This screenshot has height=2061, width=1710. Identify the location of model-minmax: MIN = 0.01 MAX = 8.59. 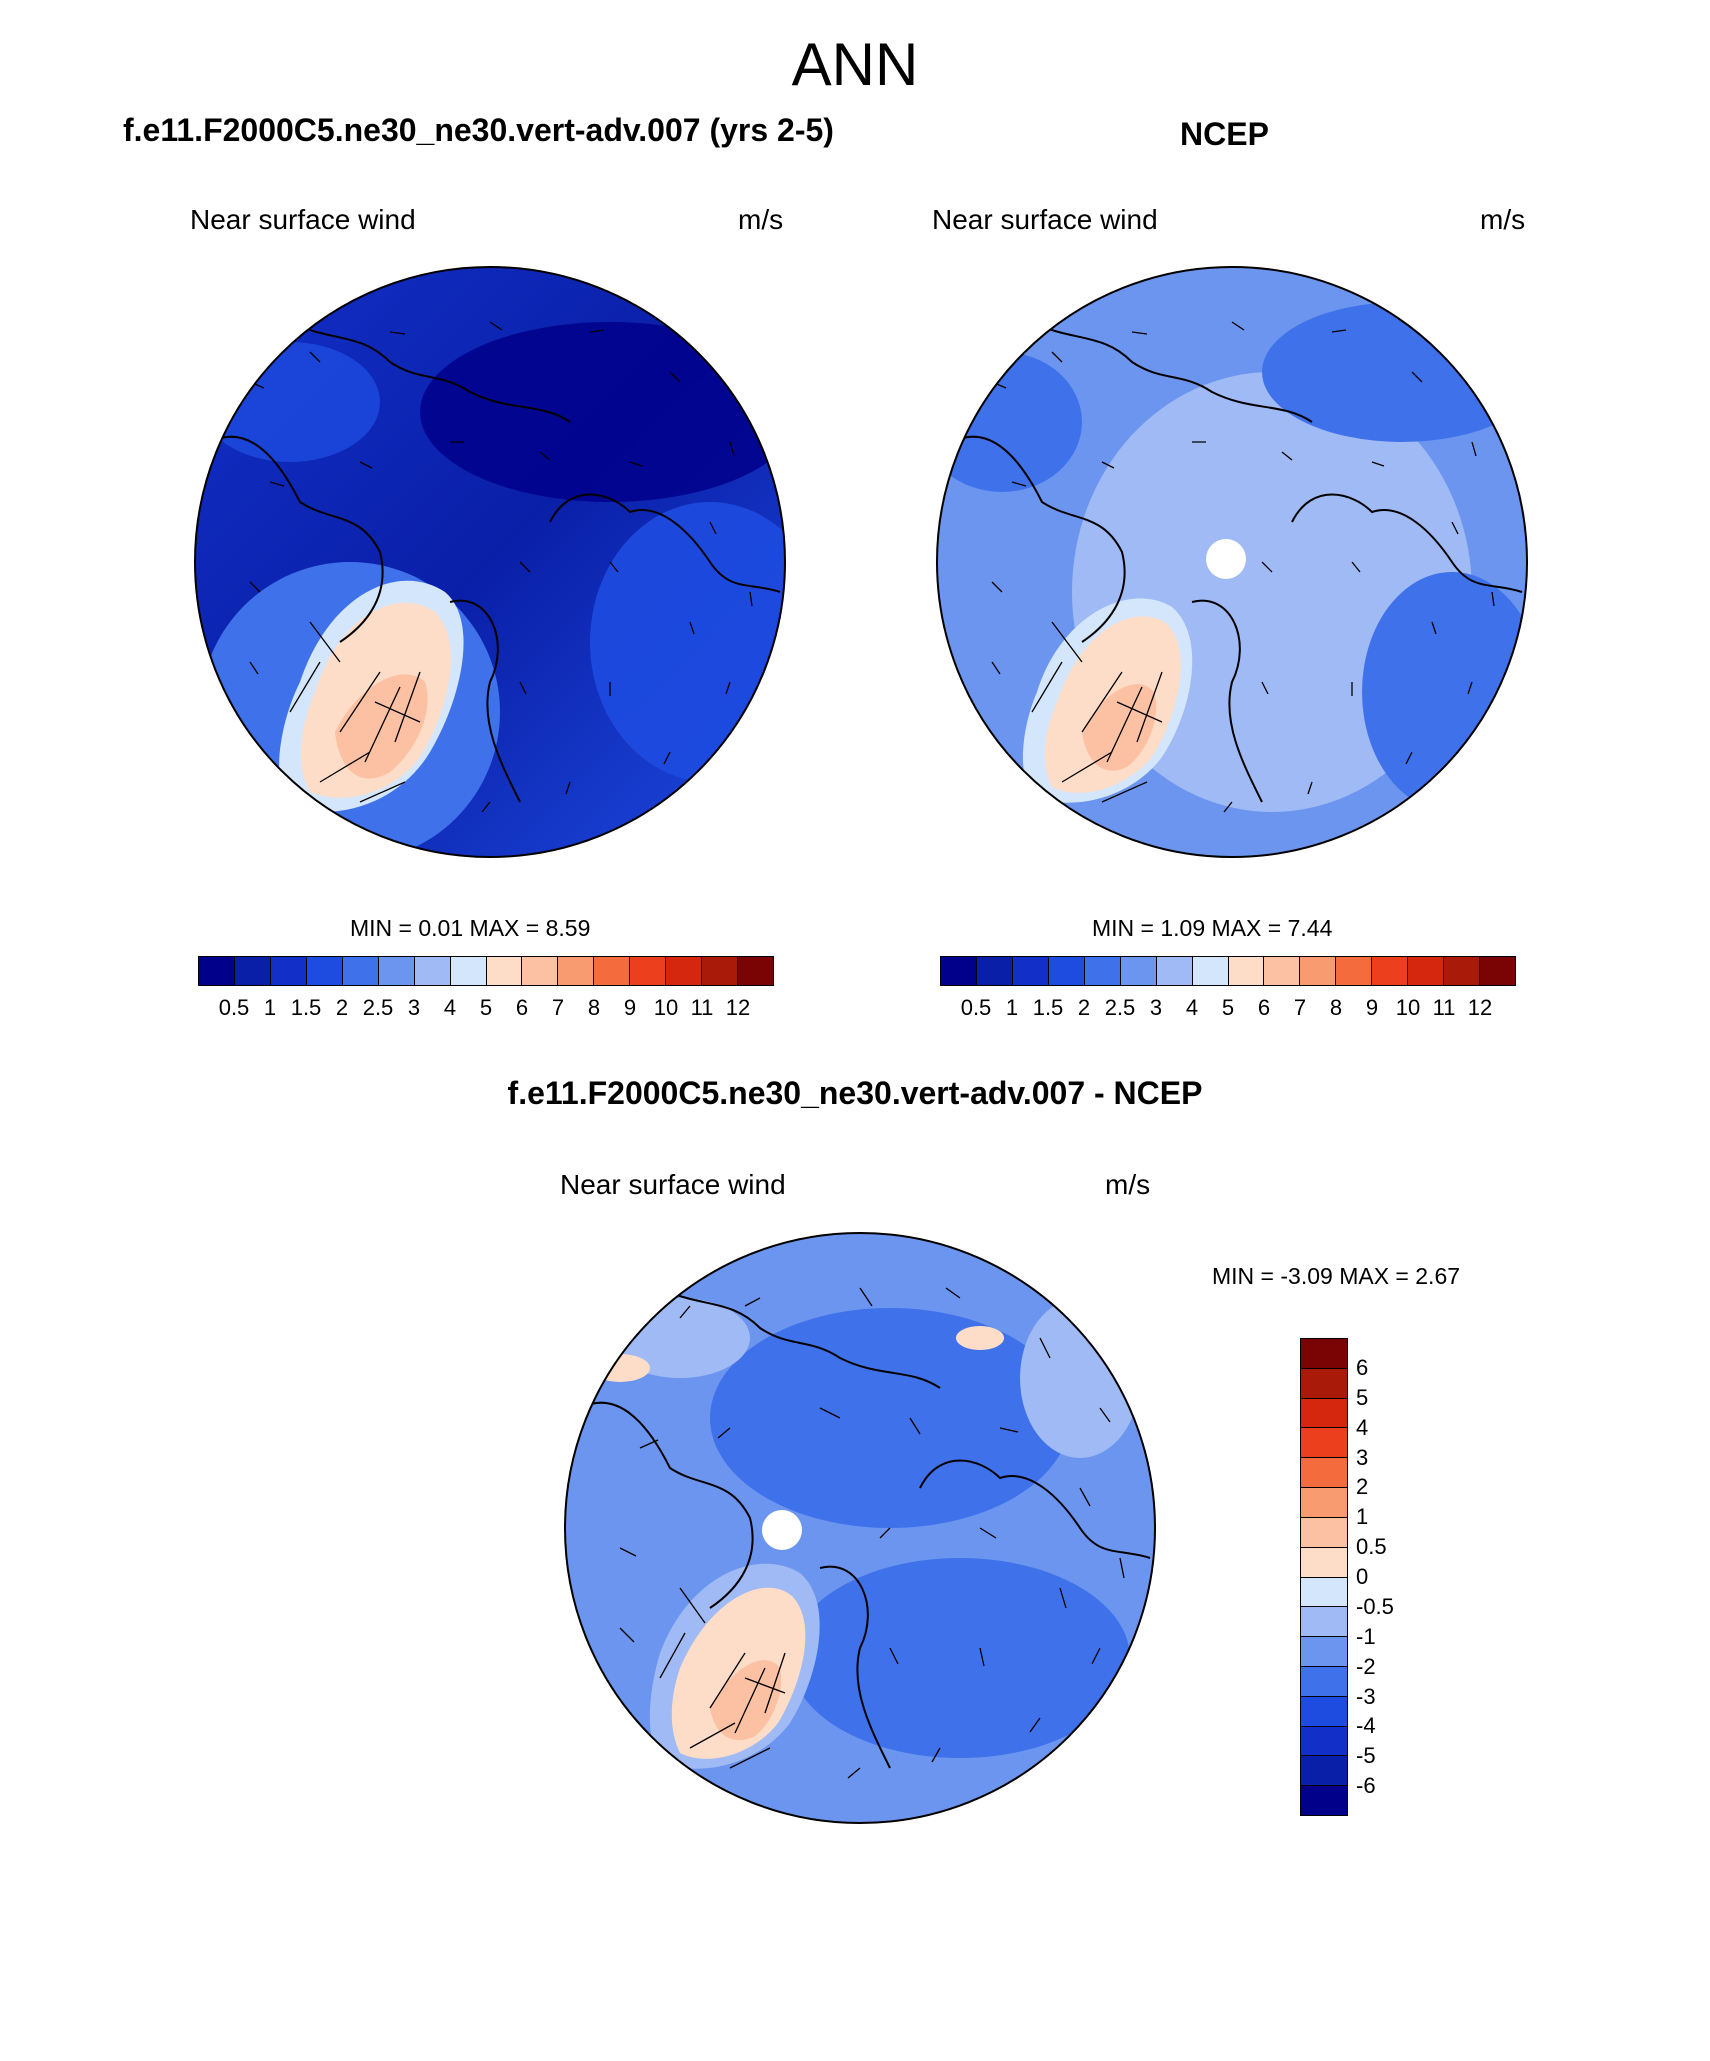
(470, 928).